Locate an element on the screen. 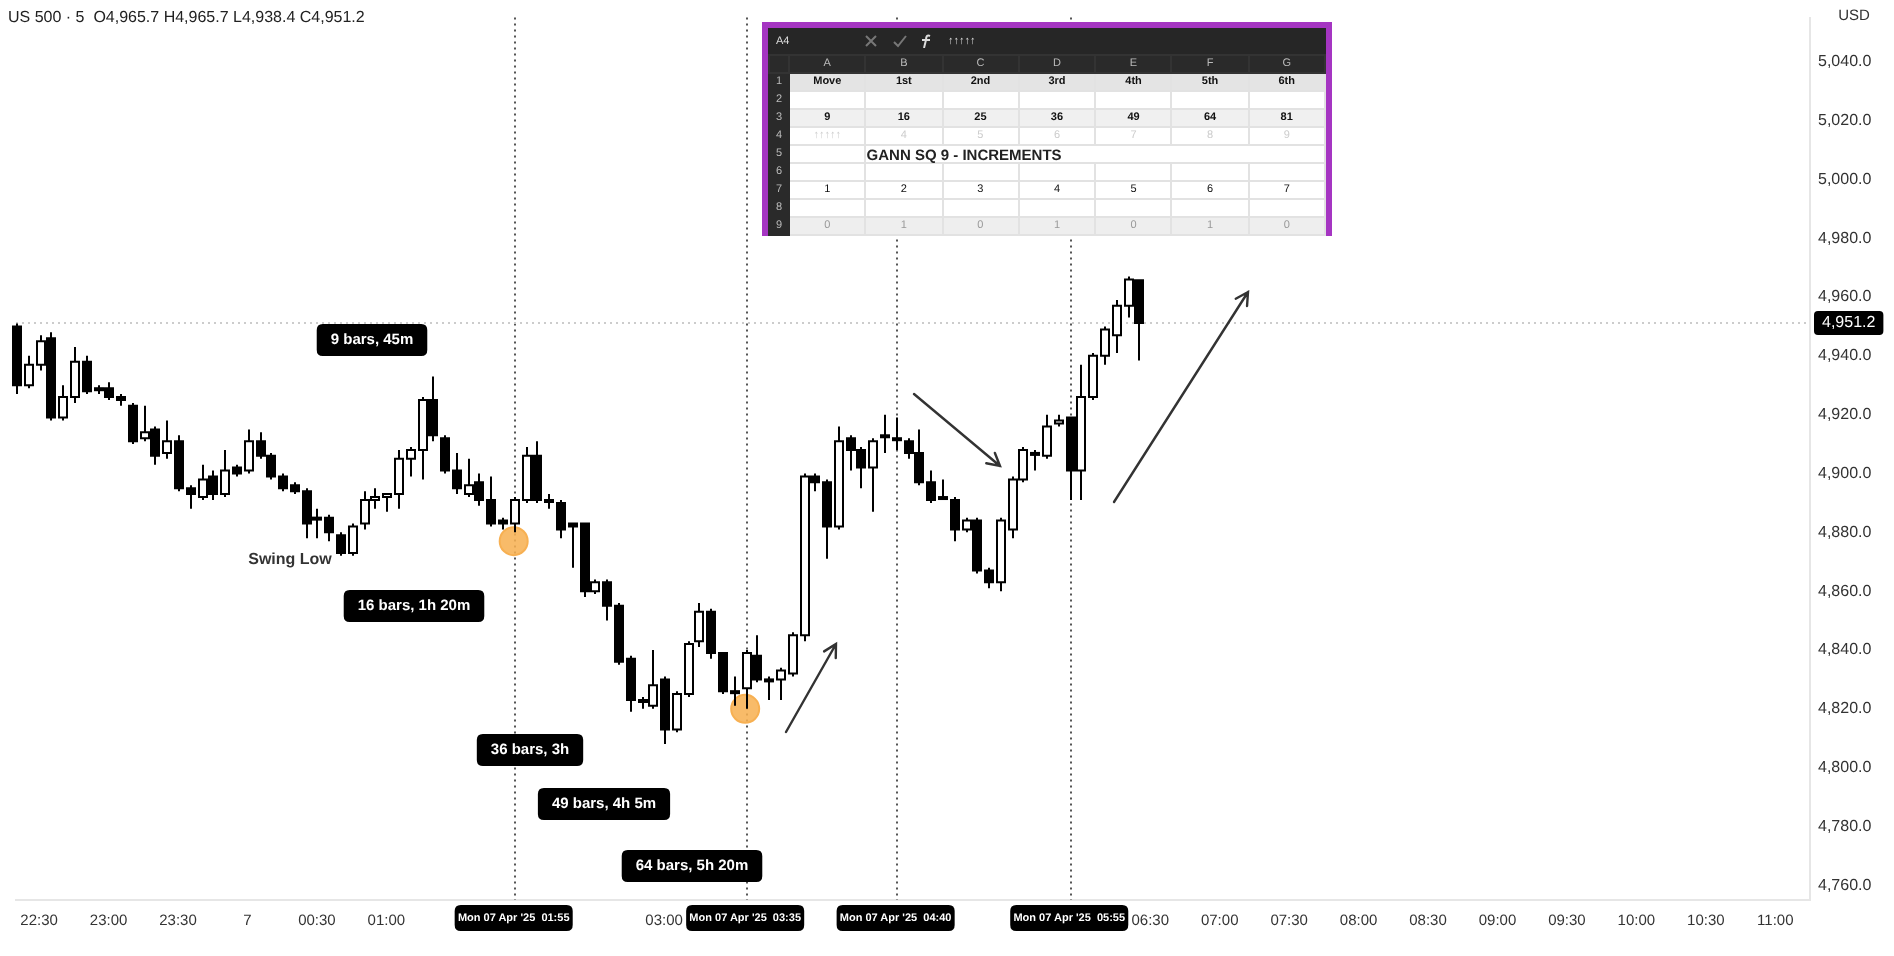  y-tick-label: 4,880.0 is located at coordinates (1845, 531).